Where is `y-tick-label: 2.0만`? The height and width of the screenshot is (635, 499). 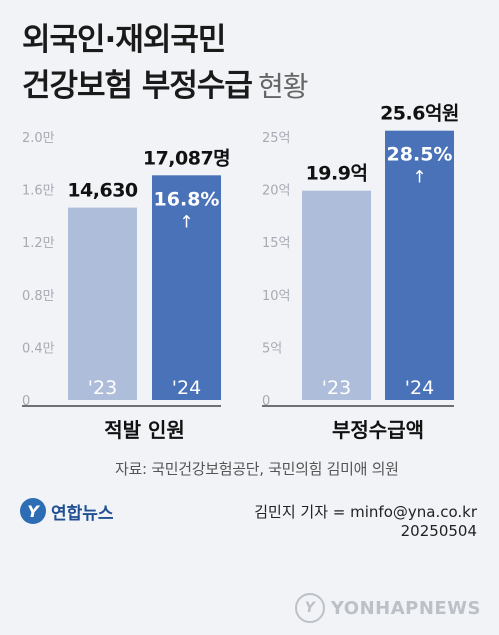
y-tick-label: 2.0만 is located at coordinates (38, 138).